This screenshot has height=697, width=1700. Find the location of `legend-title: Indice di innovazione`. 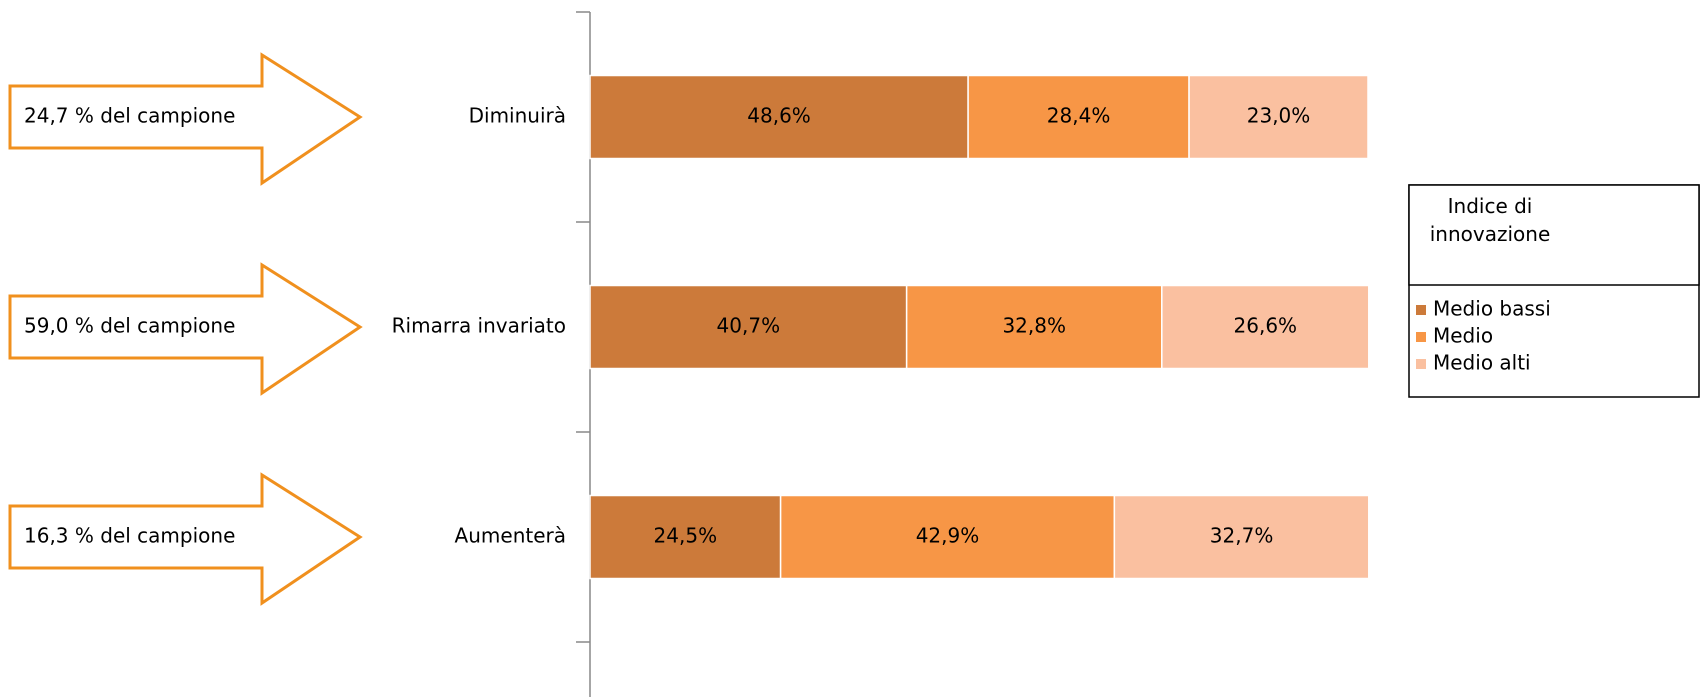

legend-title: Indice di innovazione is located at coordinates (1490, 220).